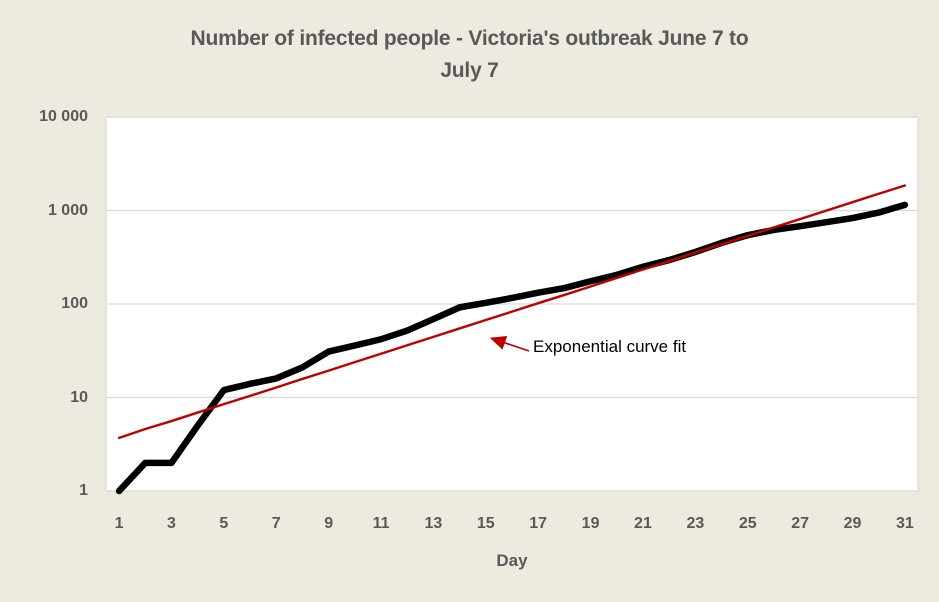 The image size is (939, 602). Describe the element at coordinates (512, 560) in the screenshot. I see `x-axis-title: Day` at that location.